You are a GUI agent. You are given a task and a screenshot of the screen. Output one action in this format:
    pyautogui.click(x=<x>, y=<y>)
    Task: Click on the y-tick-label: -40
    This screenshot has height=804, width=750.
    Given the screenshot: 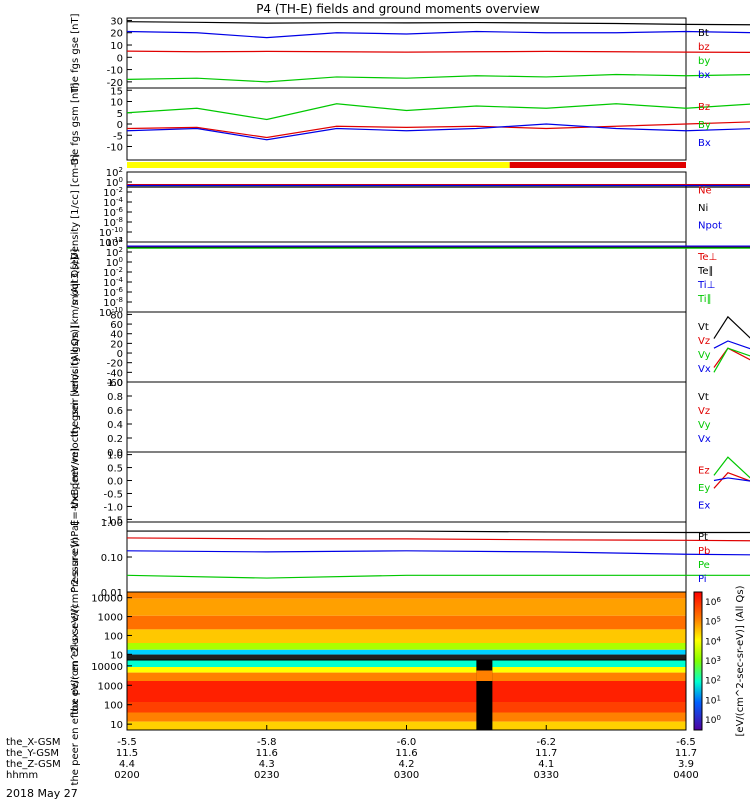 What is the action you would take?
    pyautogui.click(x=115, y=373)
    